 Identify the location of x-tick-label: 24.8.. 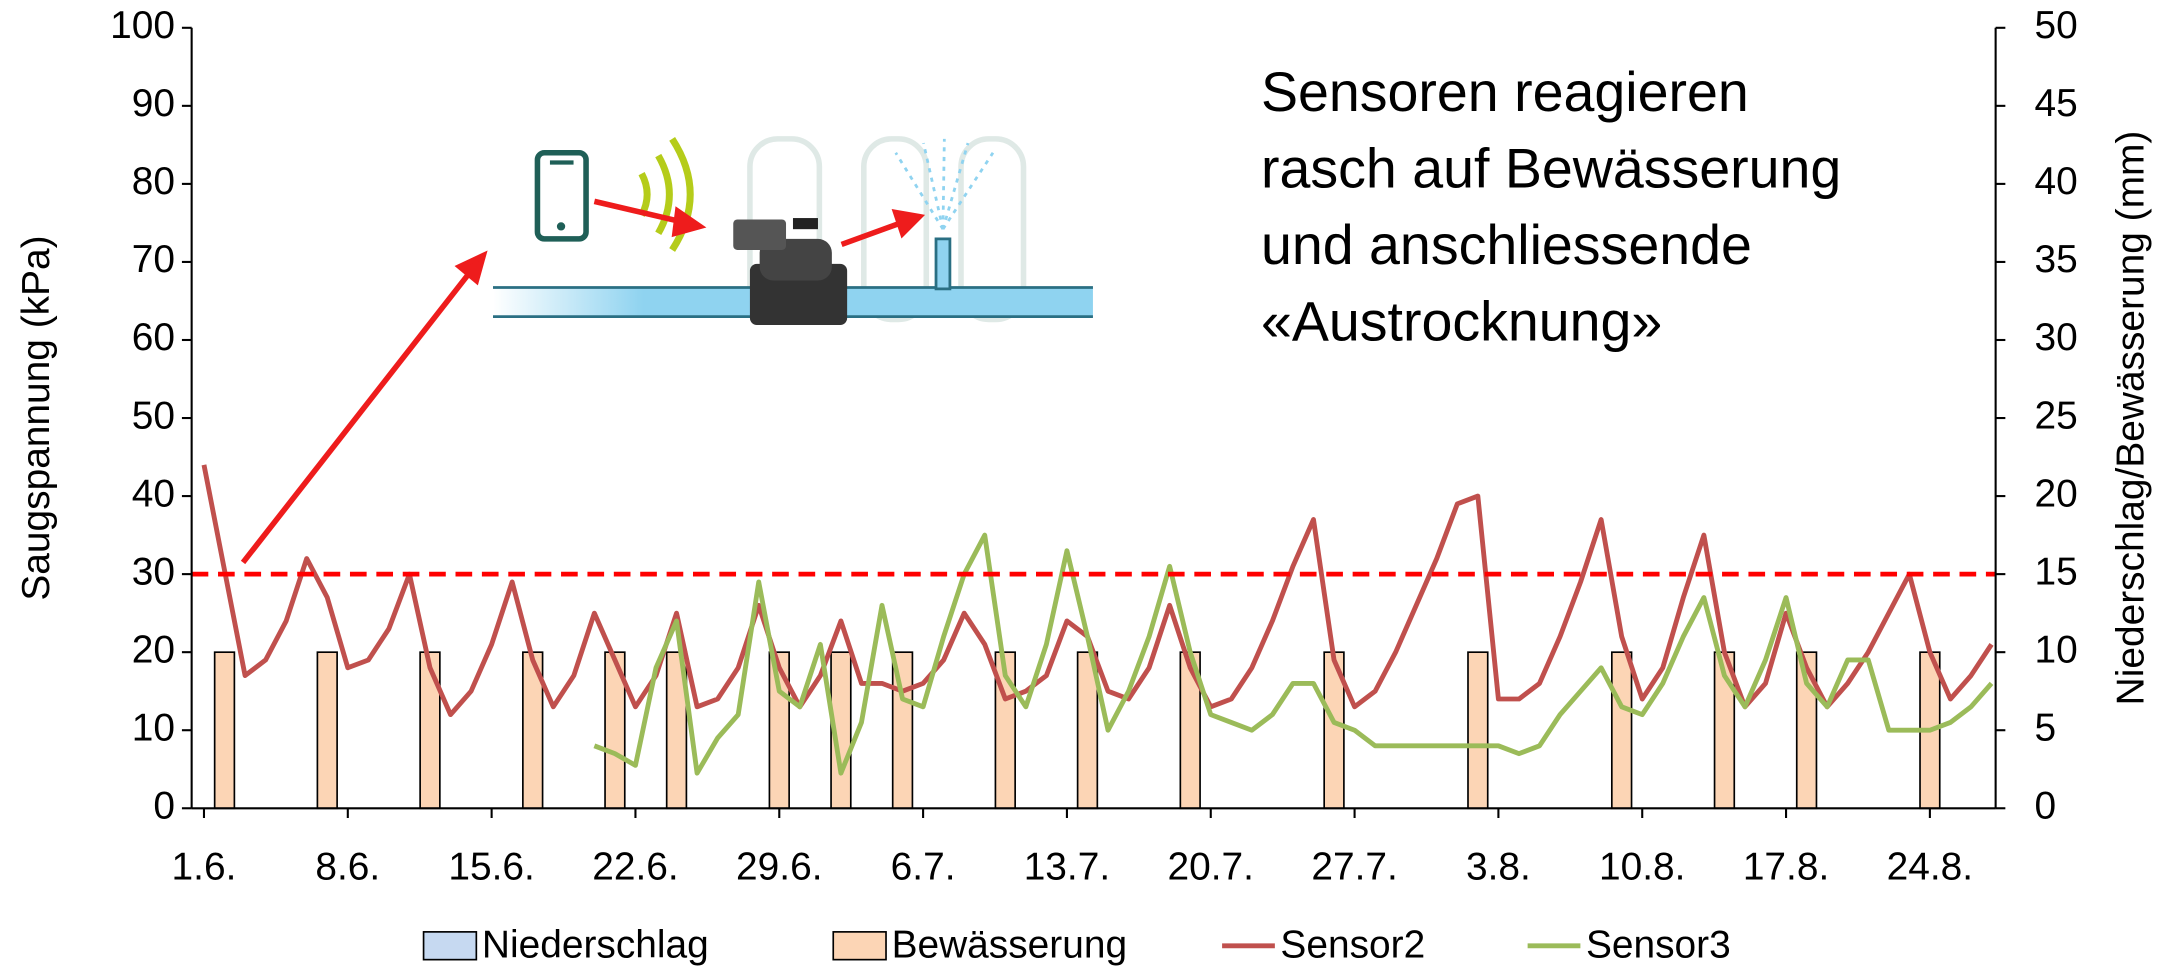
(1930, 867).